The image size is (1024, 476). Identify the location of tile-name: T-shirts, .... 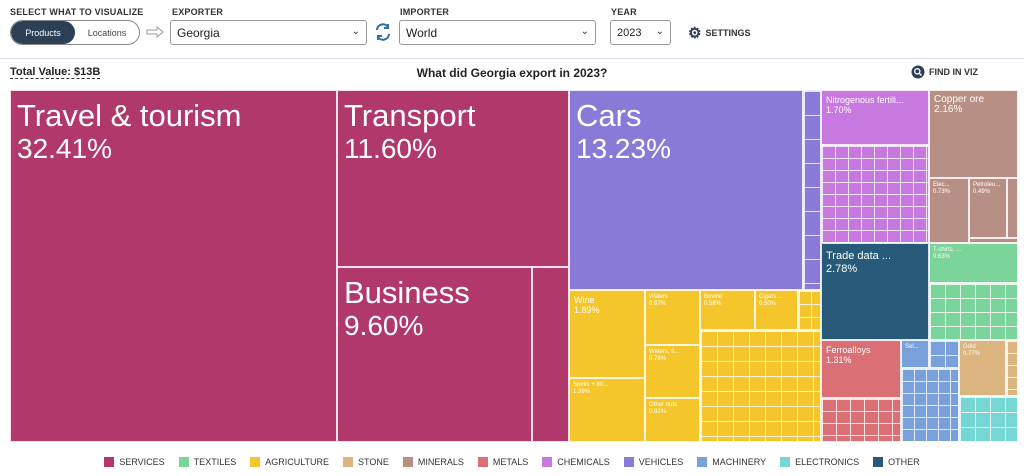
(947, 250).